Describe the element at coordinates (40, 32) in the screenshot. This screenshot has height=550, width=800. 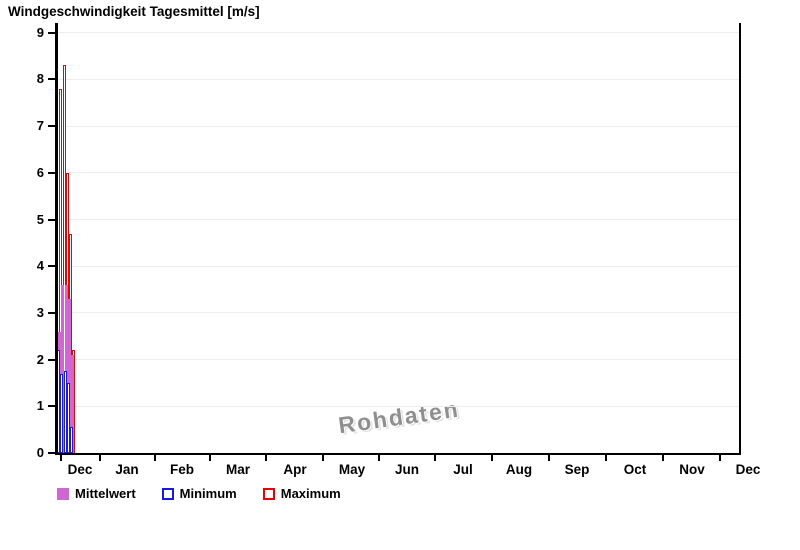
I see `y-tick-label-9: 9` at that location.